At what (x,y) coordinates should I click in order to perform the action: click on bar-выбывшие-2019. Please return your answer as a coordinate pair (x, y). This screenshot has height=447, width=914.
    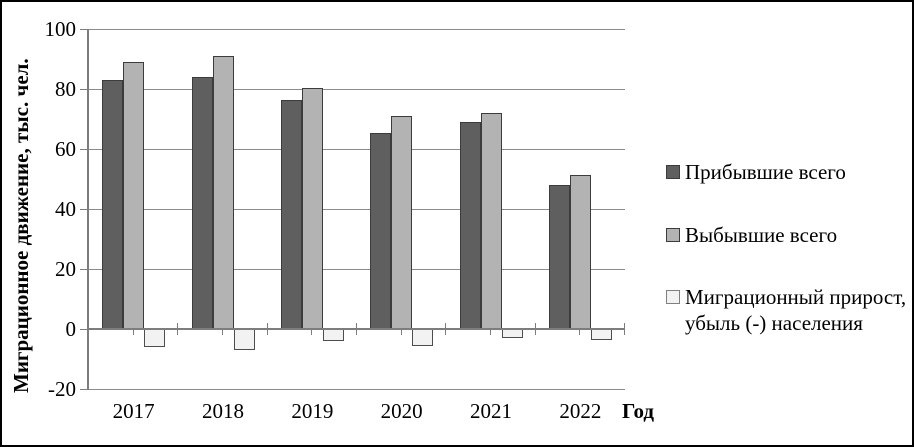
    Looking at the image, I should click on (312, 208).